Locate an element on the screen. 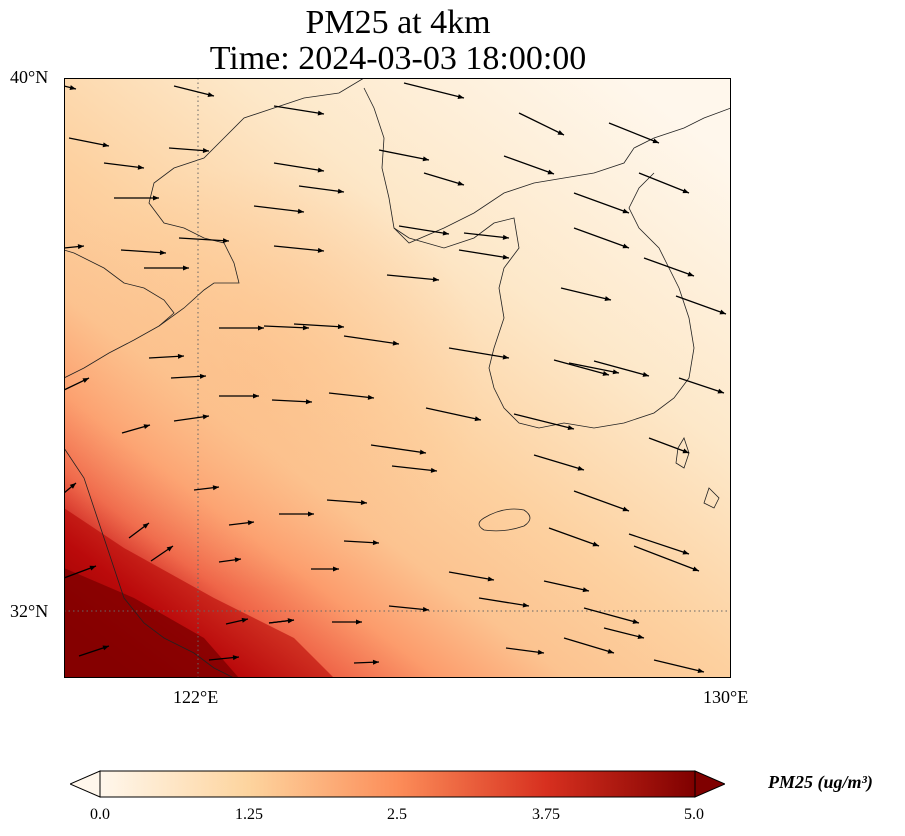  lat-label-40n: 40°N is located at coordinates (29, 77).